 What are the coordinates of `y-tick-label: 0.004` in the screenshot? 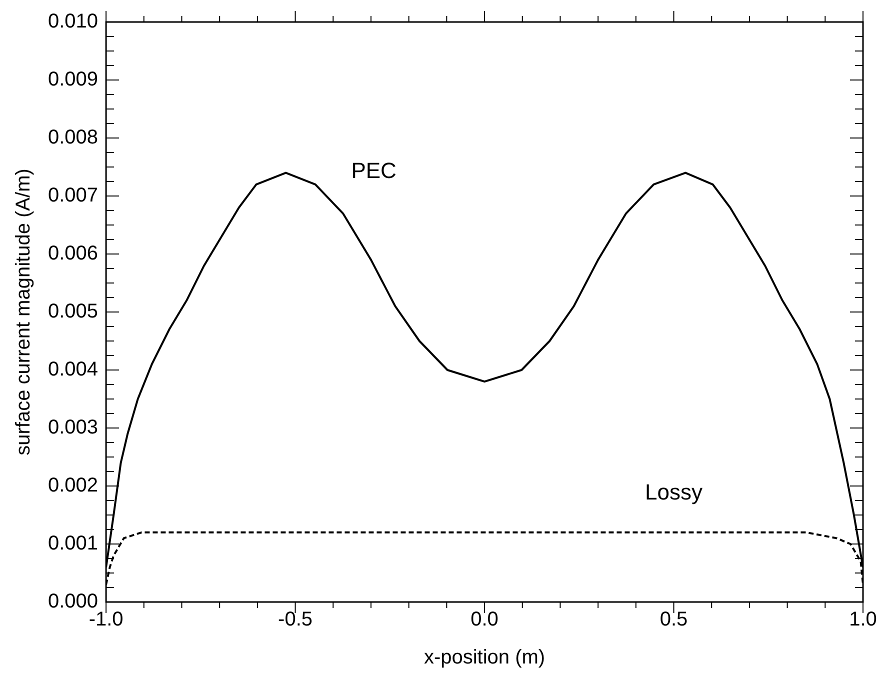 It's located at (73, 369).